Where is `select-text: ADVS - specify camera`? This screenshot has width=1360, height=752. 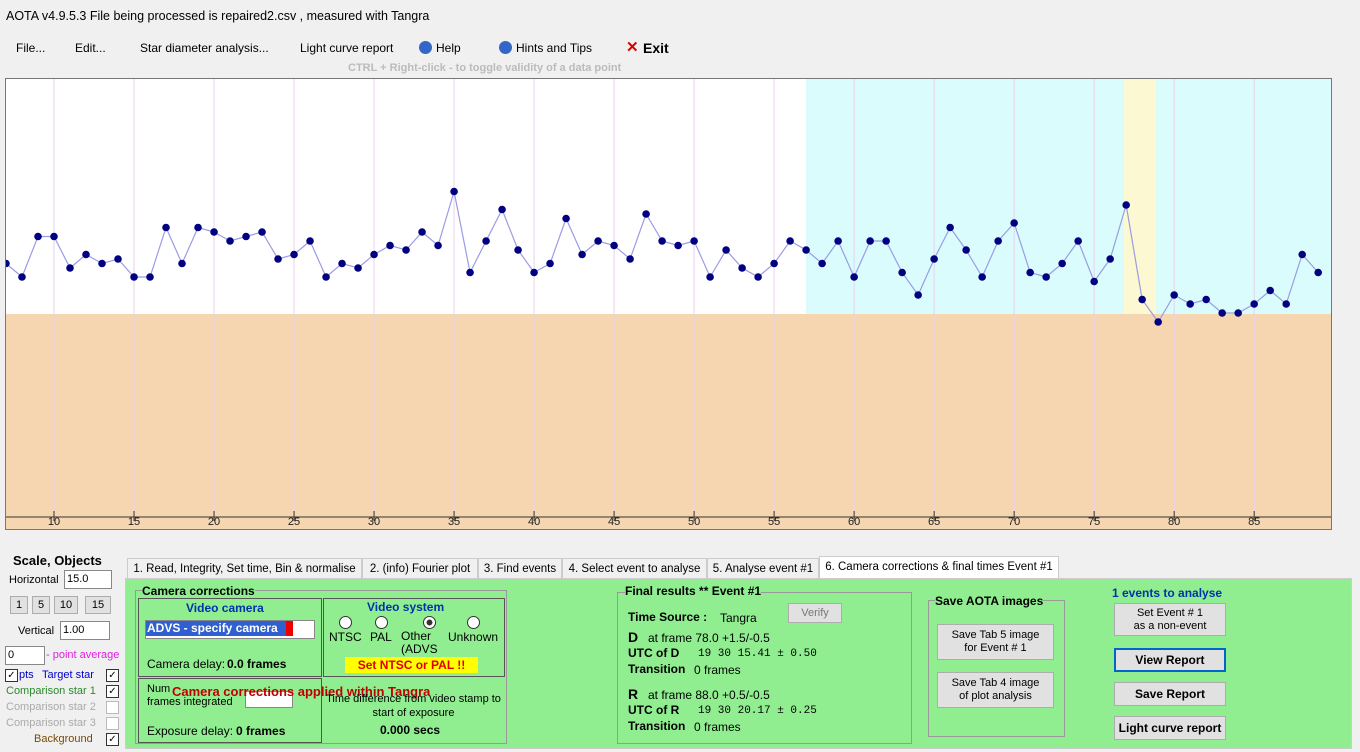
select-text: ADVS - specify camera is located at coordinates (216, 628).